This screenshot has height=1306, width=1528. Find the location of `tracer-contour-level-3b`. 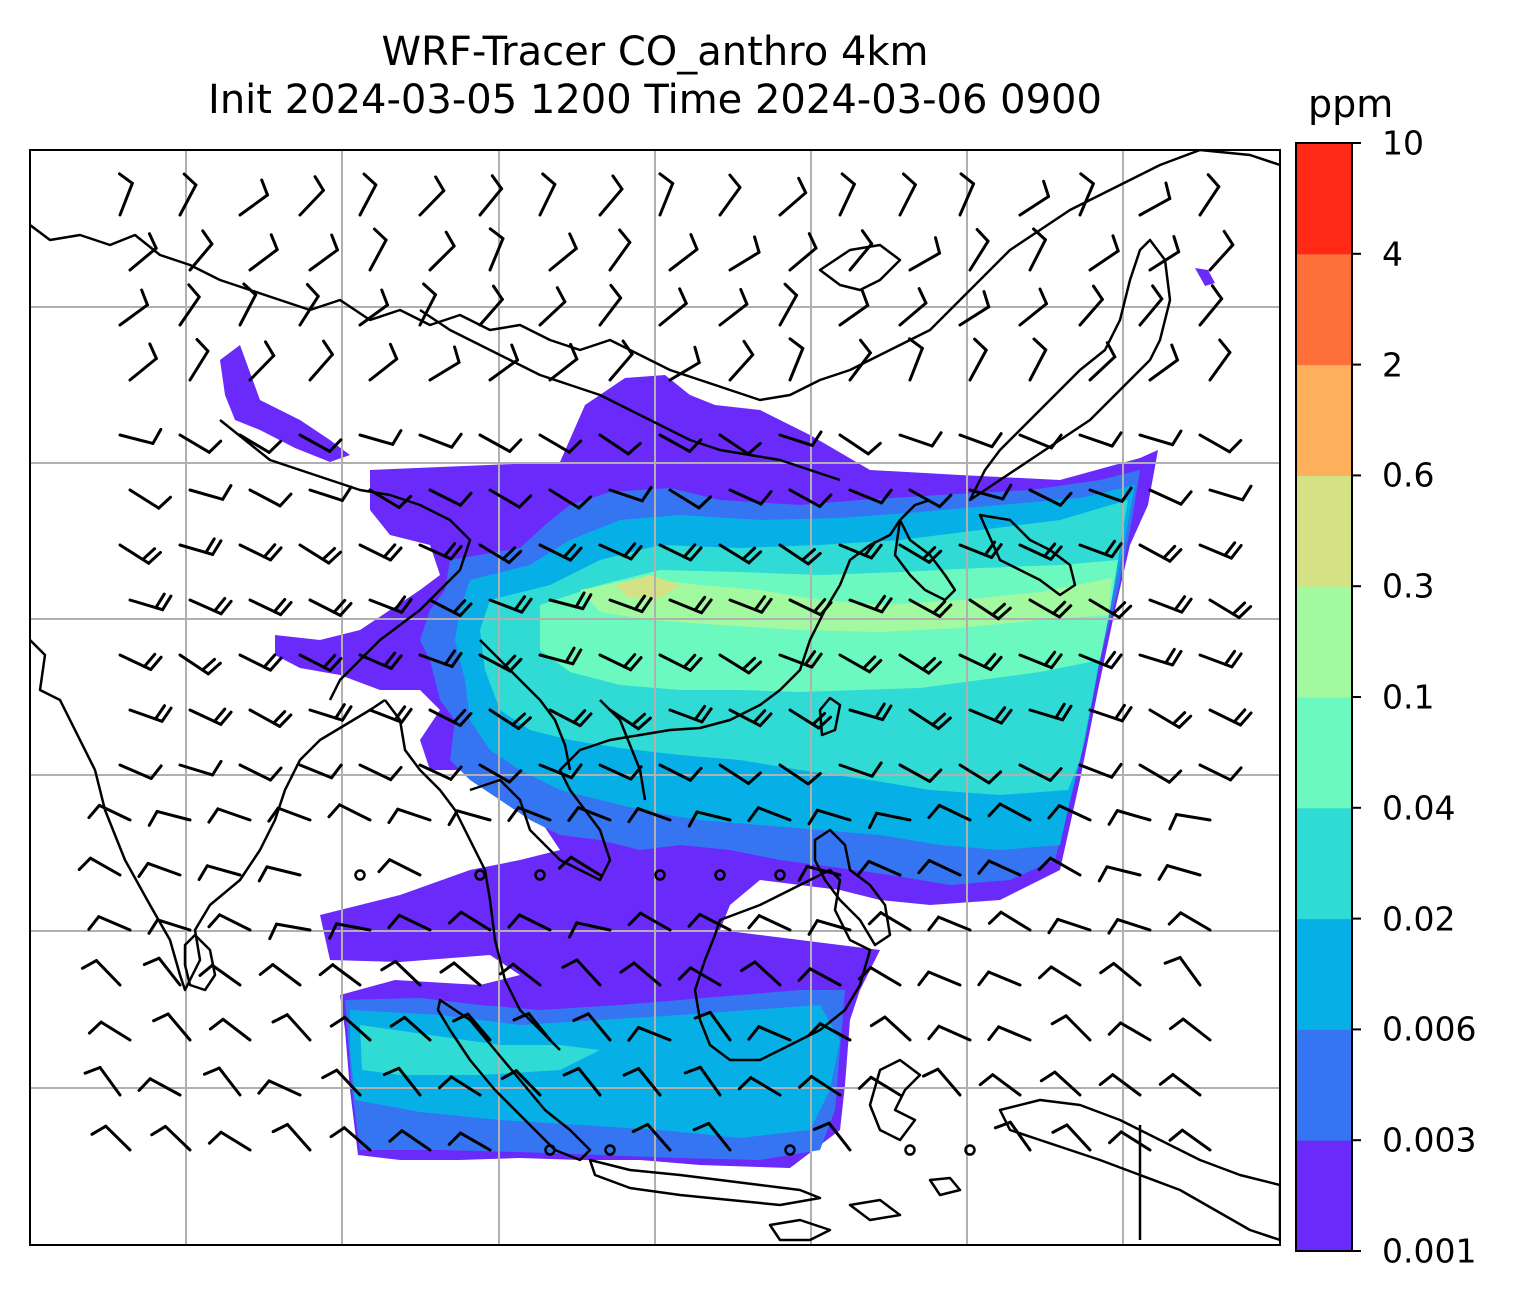

tracer-contour-level-3b is located at coordinates (595, 1071).